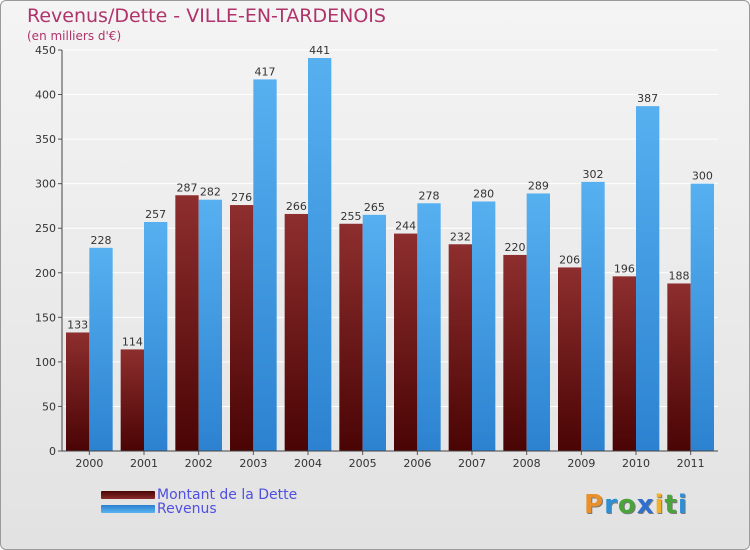 The image size is (750, 550). Describe the element at coordinates (363, 463) in the screenshot. I see `x-tick-label: 2005` at that location.